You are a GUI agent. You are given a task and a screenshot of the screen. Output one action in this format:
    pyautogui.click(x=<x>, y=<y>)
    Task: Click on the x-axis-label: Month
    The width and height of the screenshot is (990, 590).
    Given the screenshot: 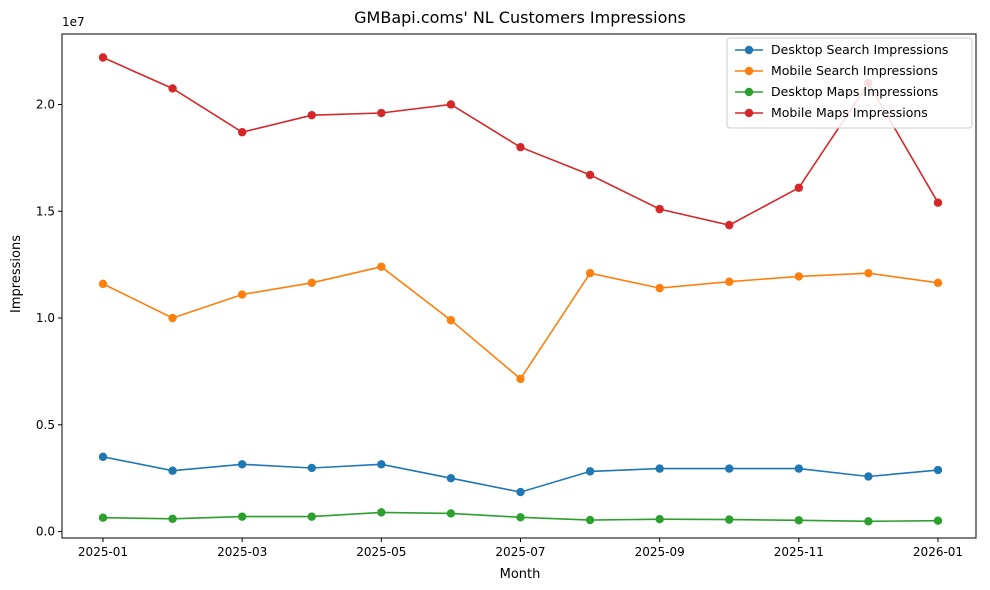 What is the action you would take?
    pyautogui.click(x=520, y=574)
    